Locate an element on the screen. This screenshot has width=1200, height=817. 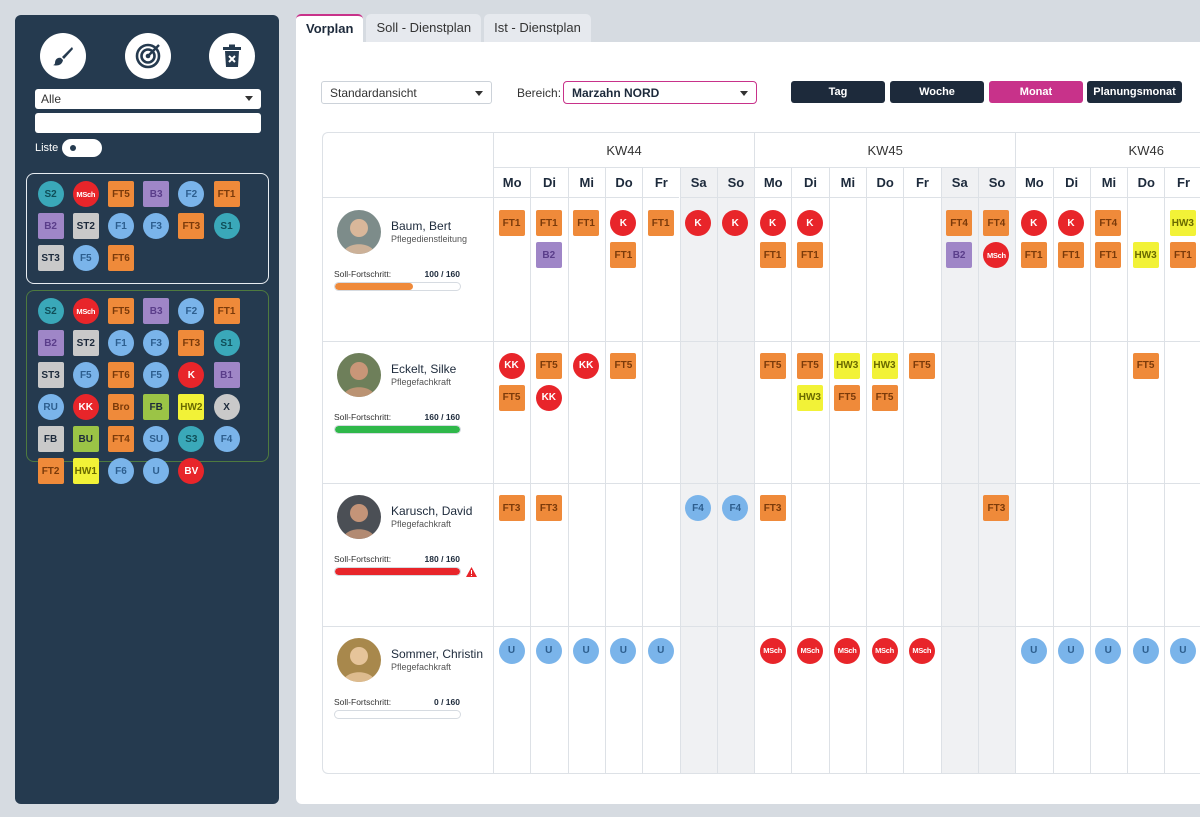
shift-chip: KK is located at coordinates (85, 407).